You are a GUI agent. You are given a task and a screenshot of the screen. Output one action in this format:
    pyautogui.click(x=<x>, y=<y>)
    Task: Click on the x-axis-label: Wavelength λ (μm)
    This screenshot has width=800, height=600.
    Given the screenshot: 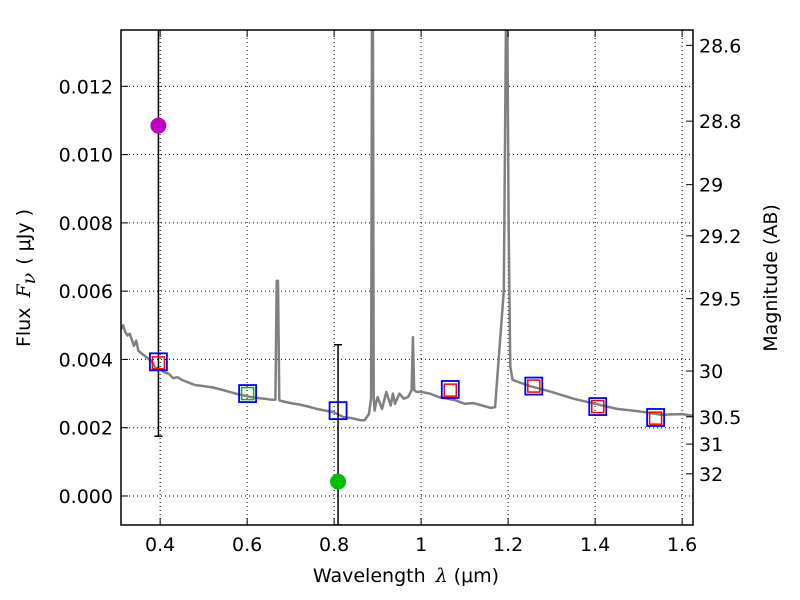 What is the action you would take?
    pyautogui.click(x=406, y=576)
    